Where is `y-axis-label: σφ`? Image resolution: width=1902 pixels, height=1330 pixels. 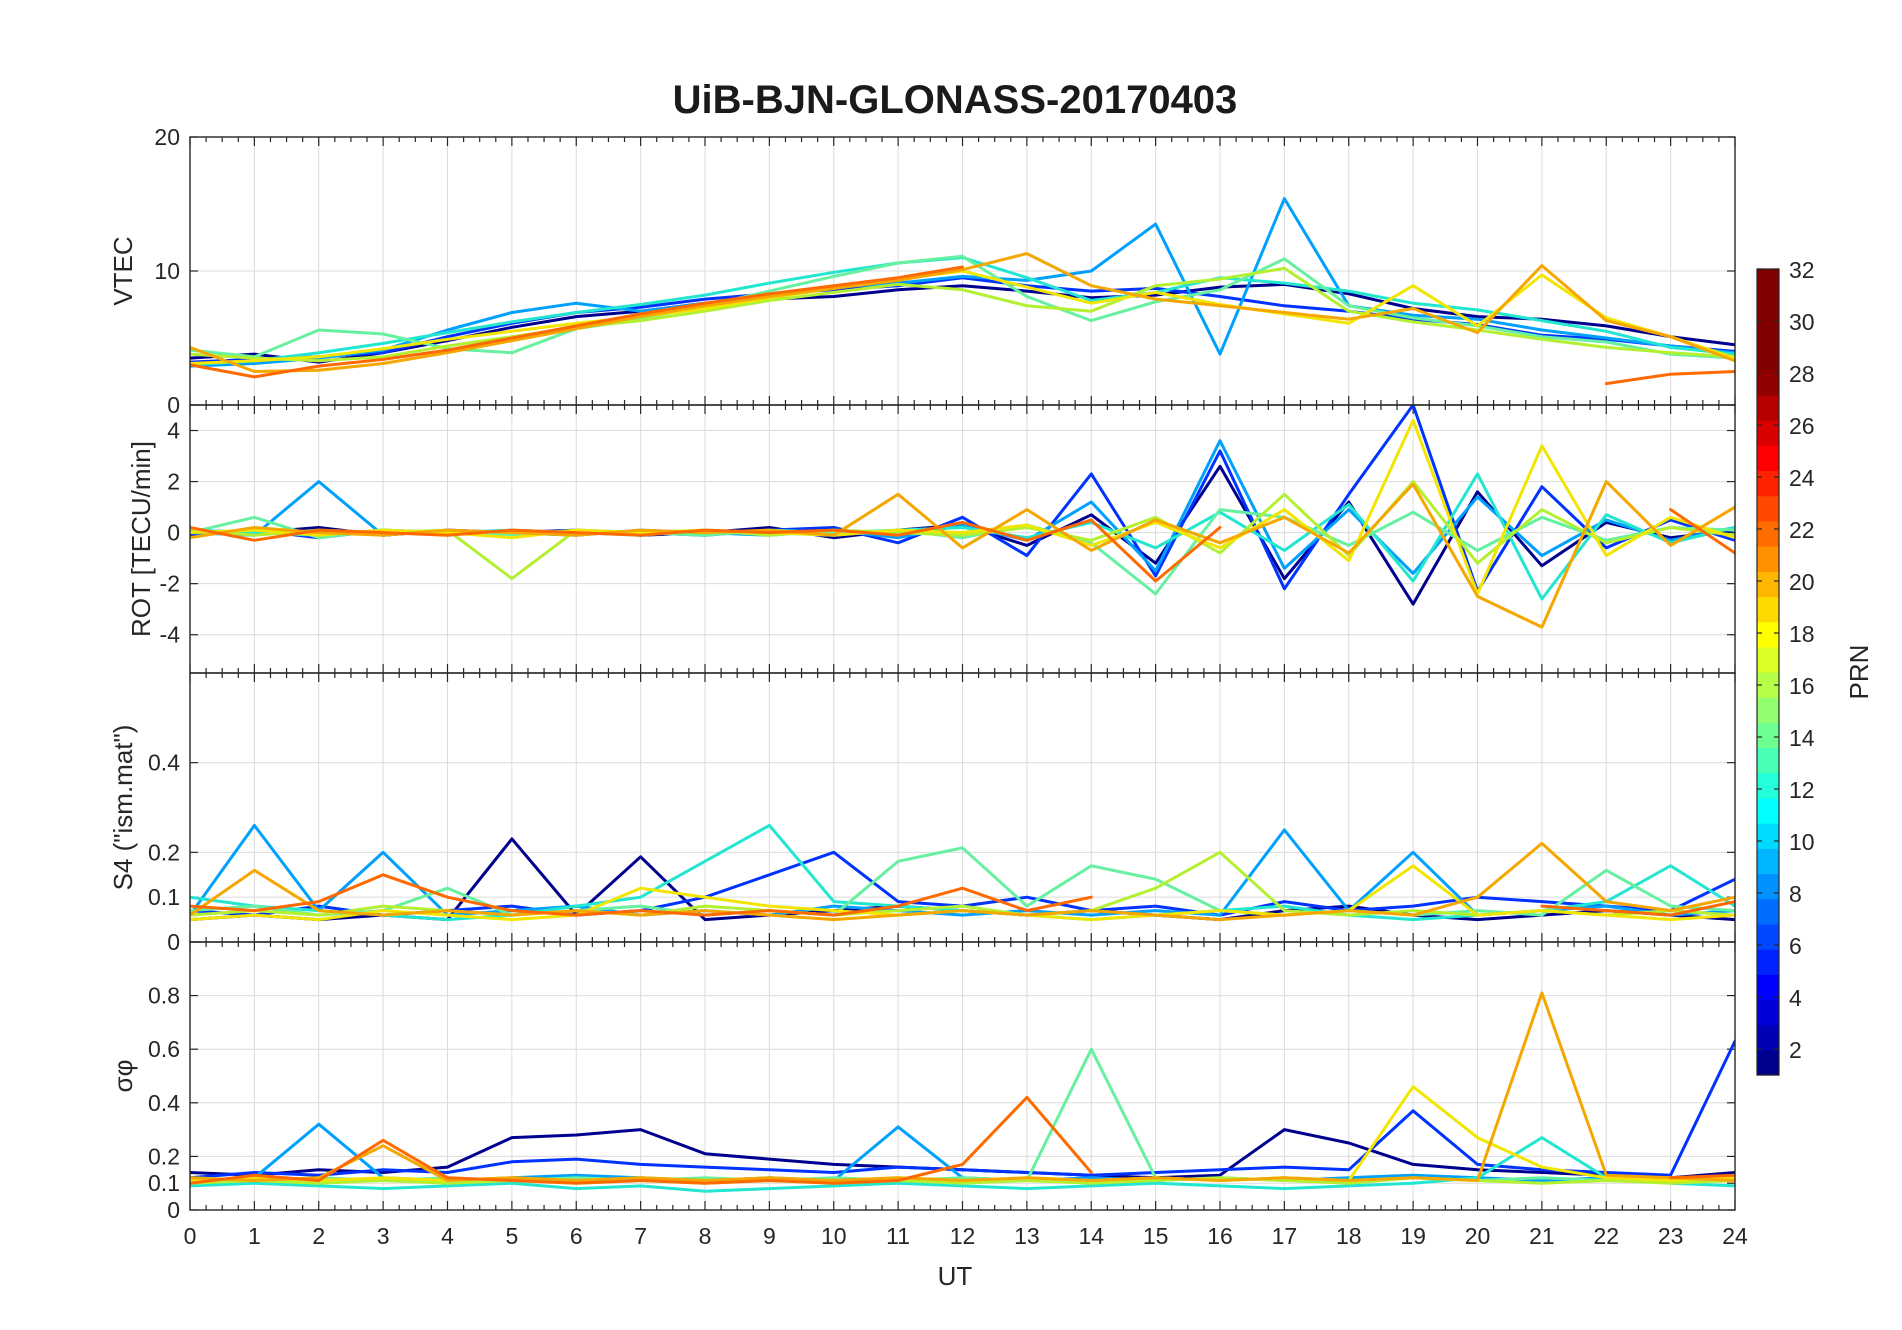
y-axis-label: σφ is located at coordinates (123, 1076).